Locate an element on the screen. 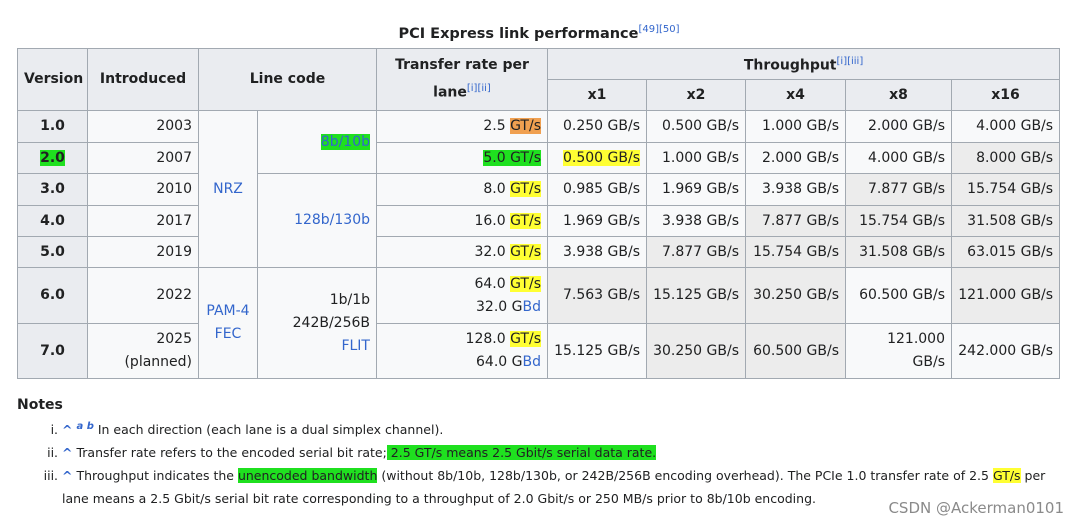 The image size is (1078, 526). symbol-unit: Bd is located at coordinates (532, 306).